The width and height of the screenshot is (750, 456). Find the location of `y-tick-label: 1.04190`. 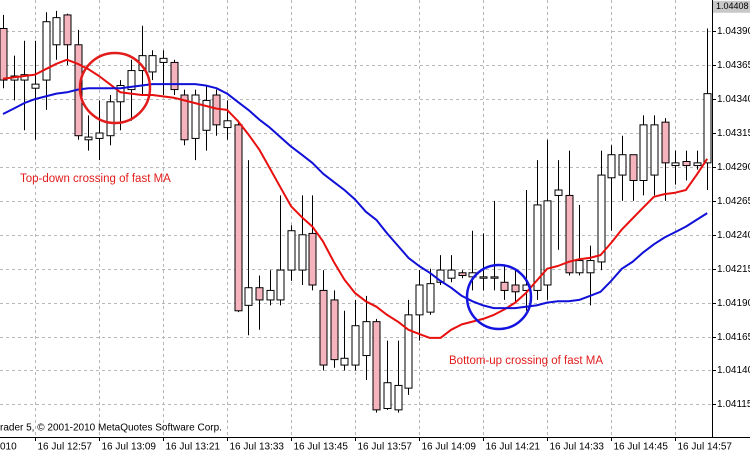

y-tick-label: 1.04190 is located at coordinates (733, 303).